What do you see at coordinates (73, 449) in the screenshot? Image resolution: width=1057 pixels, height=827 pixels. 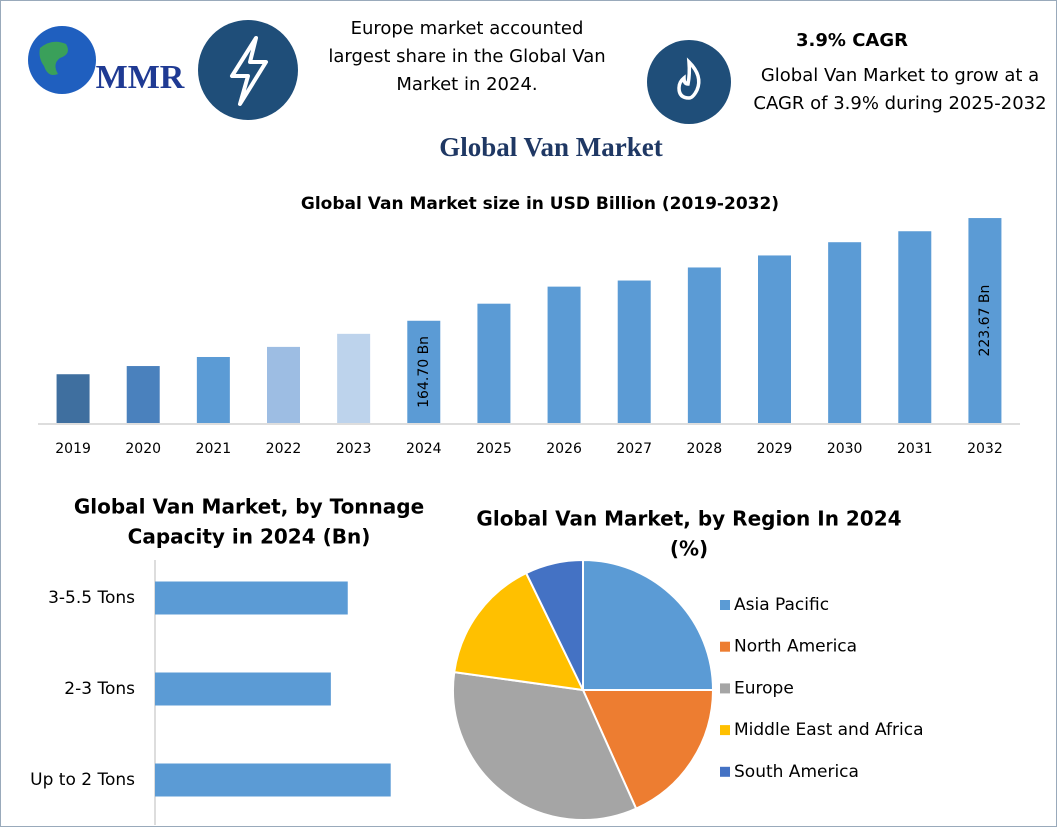 I see `x-tick-label: 2019` at bounding box center [73, 449].